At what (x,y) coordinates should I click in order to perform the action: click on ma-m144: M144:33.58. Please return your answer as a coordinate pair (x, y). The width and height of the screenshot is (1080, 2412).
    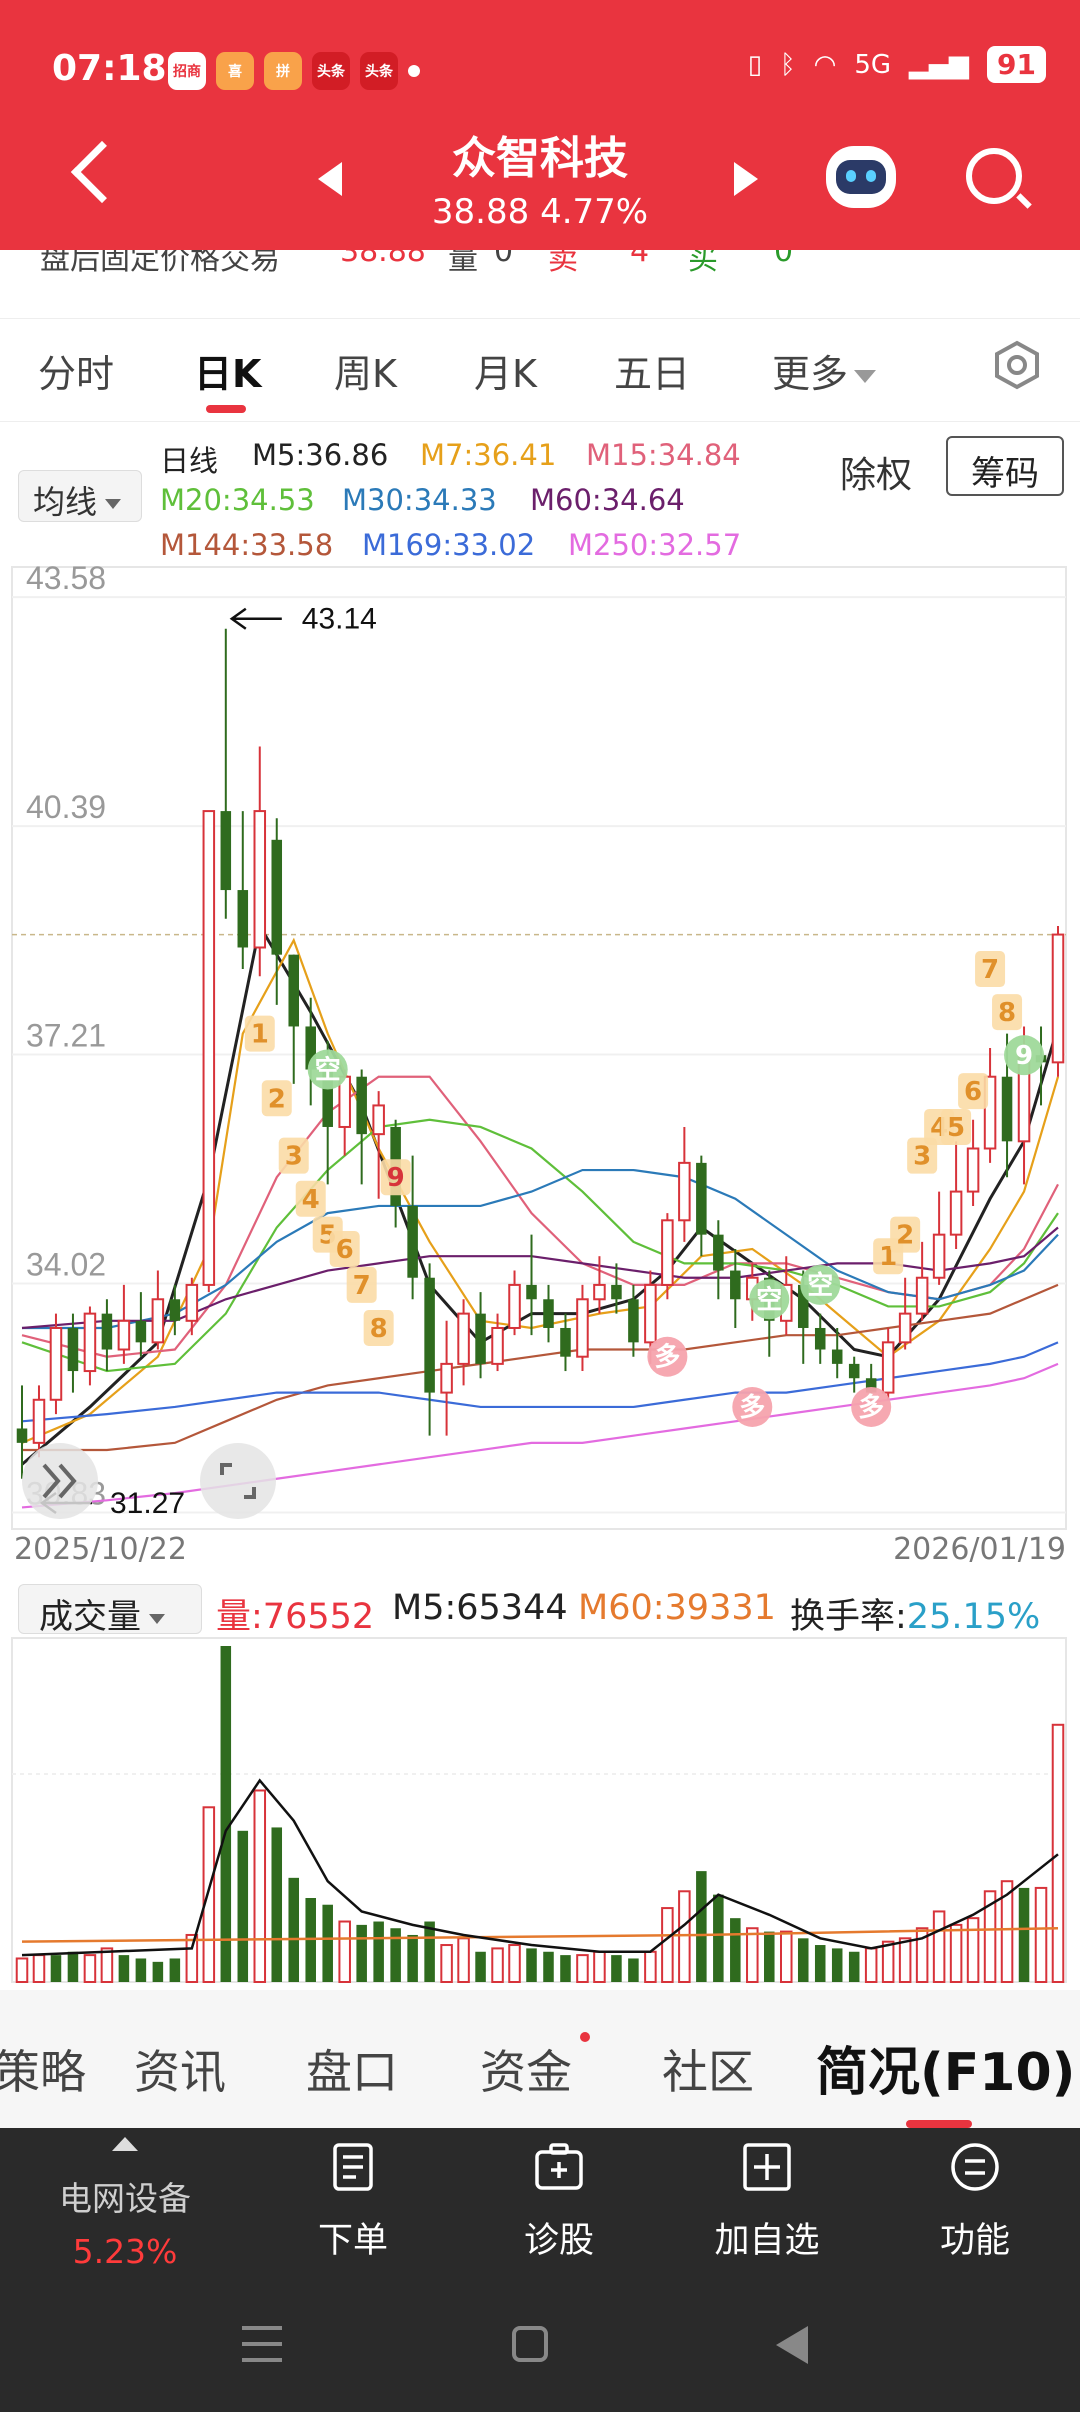
    Looking at the image, I should click on (247, 545).